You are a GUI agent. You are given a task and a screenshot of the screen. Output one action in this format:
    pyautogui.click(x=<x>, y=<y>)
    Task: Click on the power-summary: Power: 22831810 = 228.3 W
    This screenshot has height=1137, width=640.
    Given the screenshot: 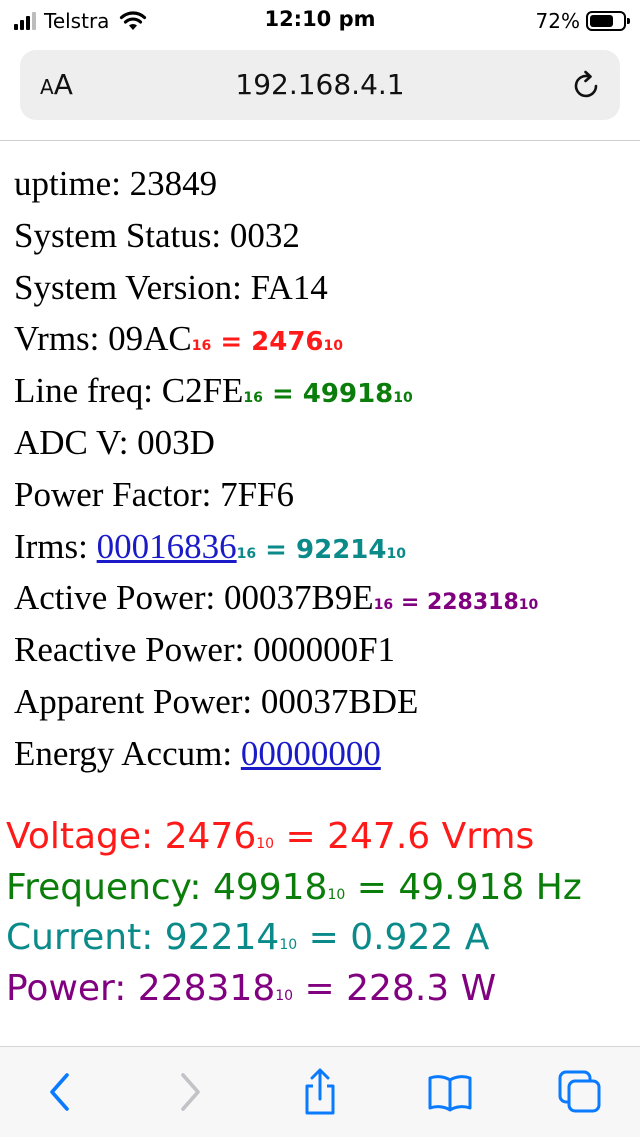 What is the action you would take?
    pyautogui.click(x=323, y=989)
    